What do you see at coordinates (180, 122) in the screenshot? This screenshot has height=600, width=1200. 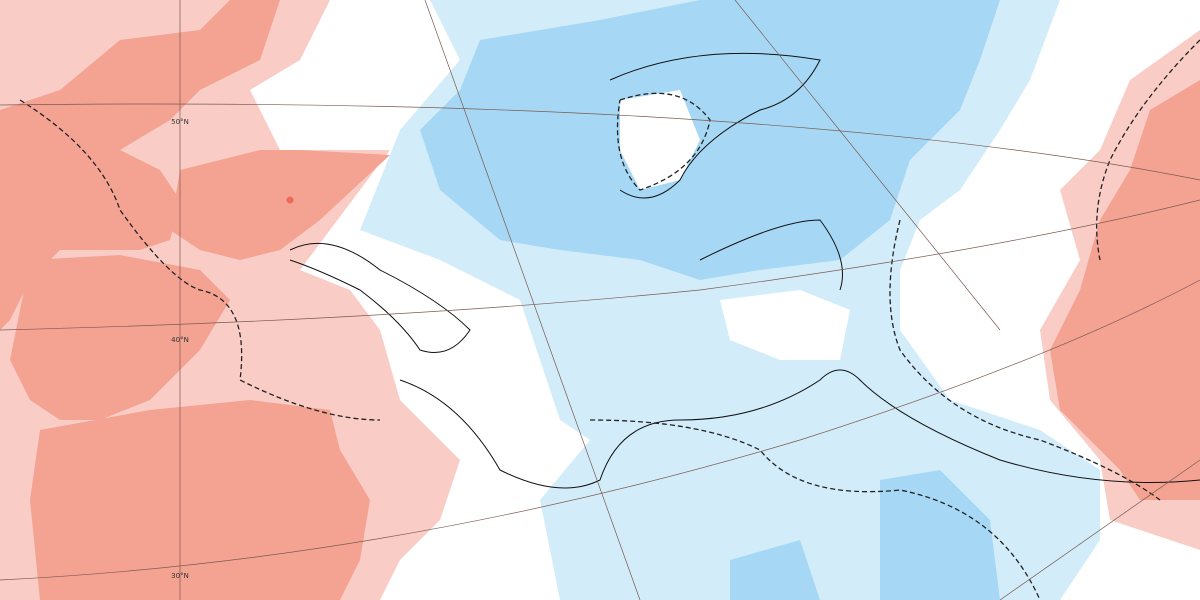 I see `latitude-label: 50°N` at bounding box center [180, 122].